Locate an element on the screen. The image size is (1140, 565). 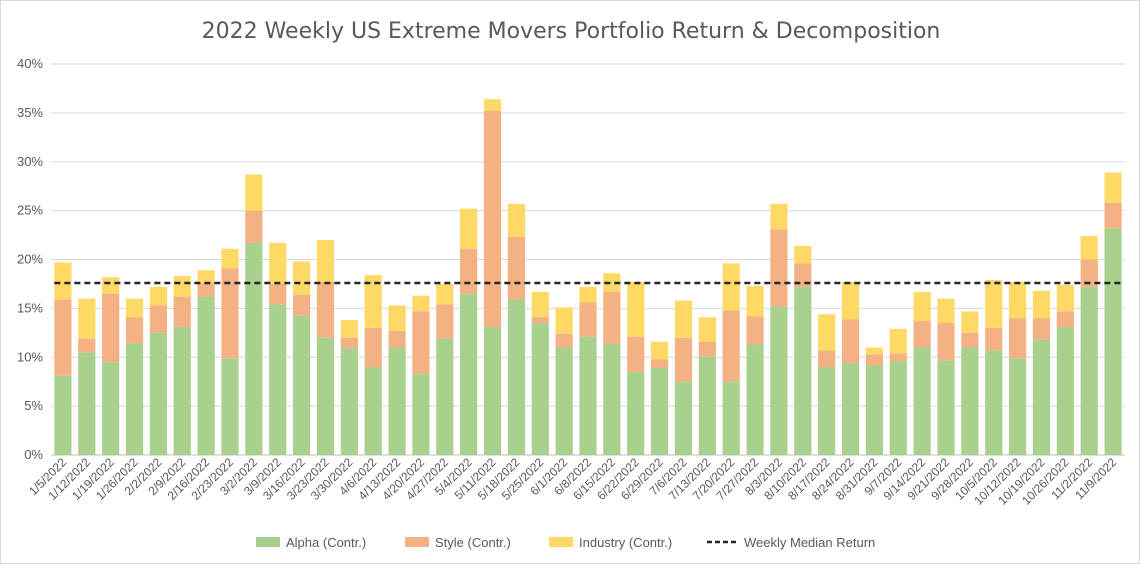
legend-alpha-swatch is located at coordinates (268, 542).